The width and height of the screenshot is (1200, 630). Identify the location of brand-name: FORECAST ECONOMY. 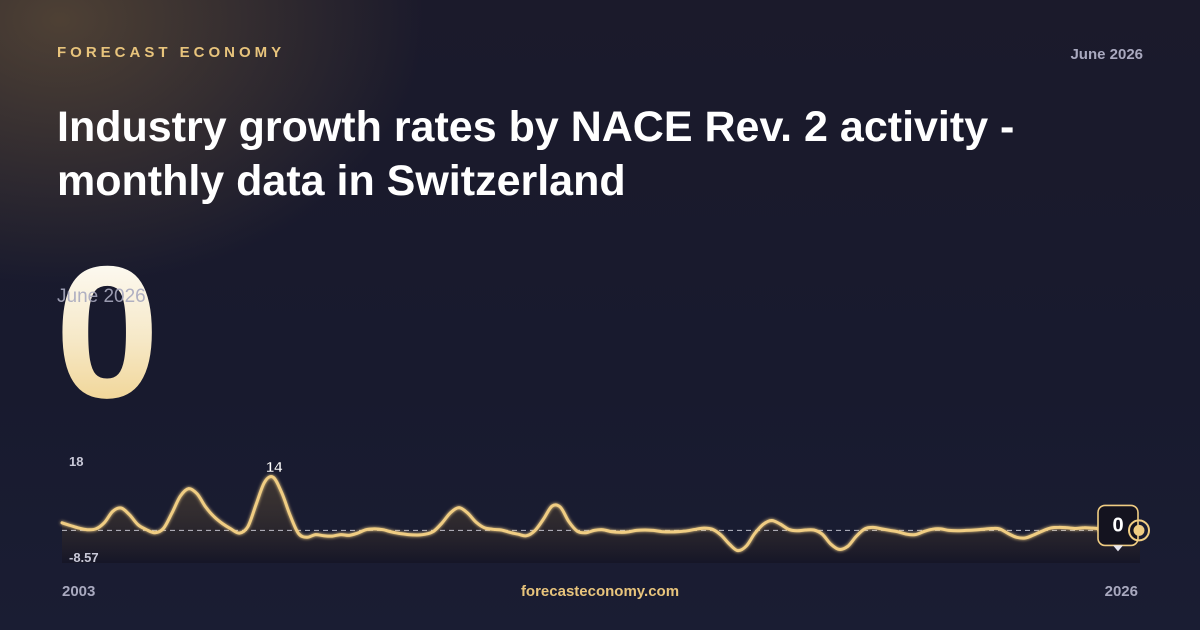
(171, 52).